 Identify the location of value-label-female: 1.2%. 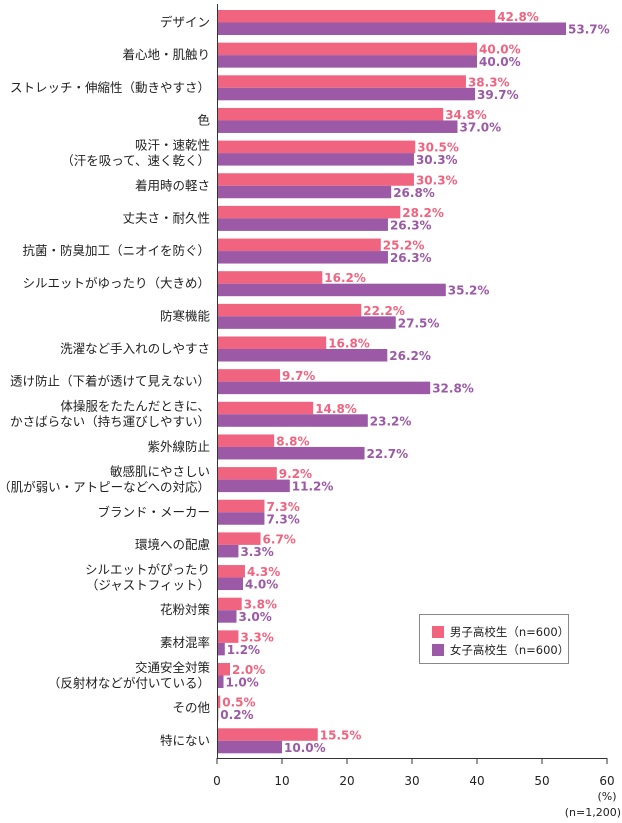
(243, 650).